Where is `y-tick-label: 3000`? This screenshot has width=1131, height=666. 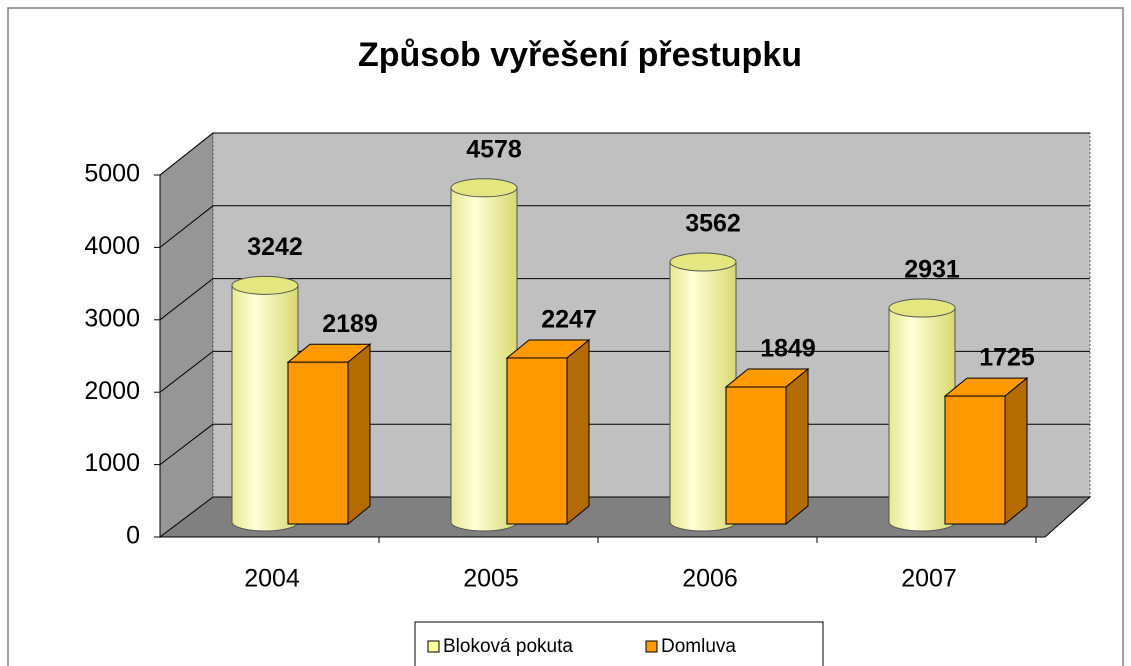 y-tick-label: 3000 is located at coordinates (112, 318).